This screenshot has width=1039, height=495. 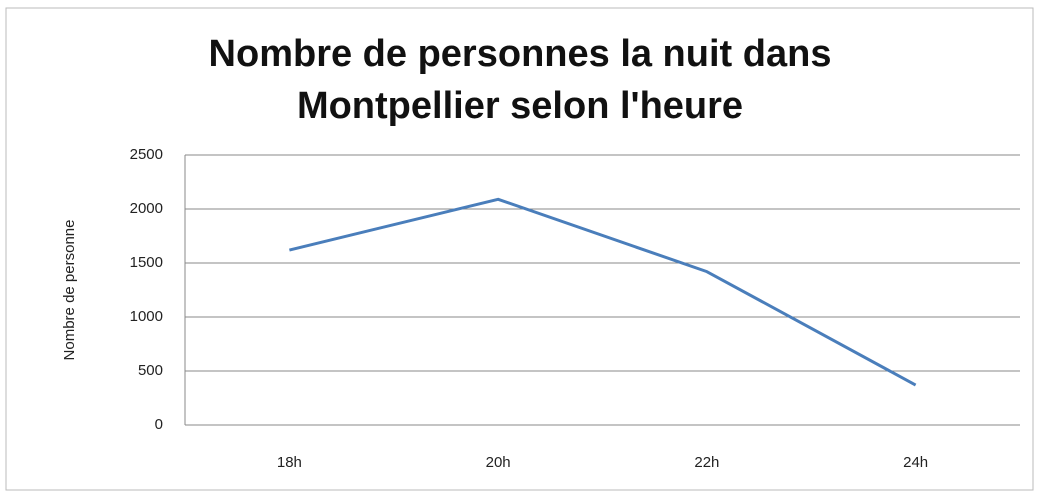 What do you see at coordinates (289, 462) in the screenshot?
I see `x-tick-label: 18h` at bounding box center [289, 462].